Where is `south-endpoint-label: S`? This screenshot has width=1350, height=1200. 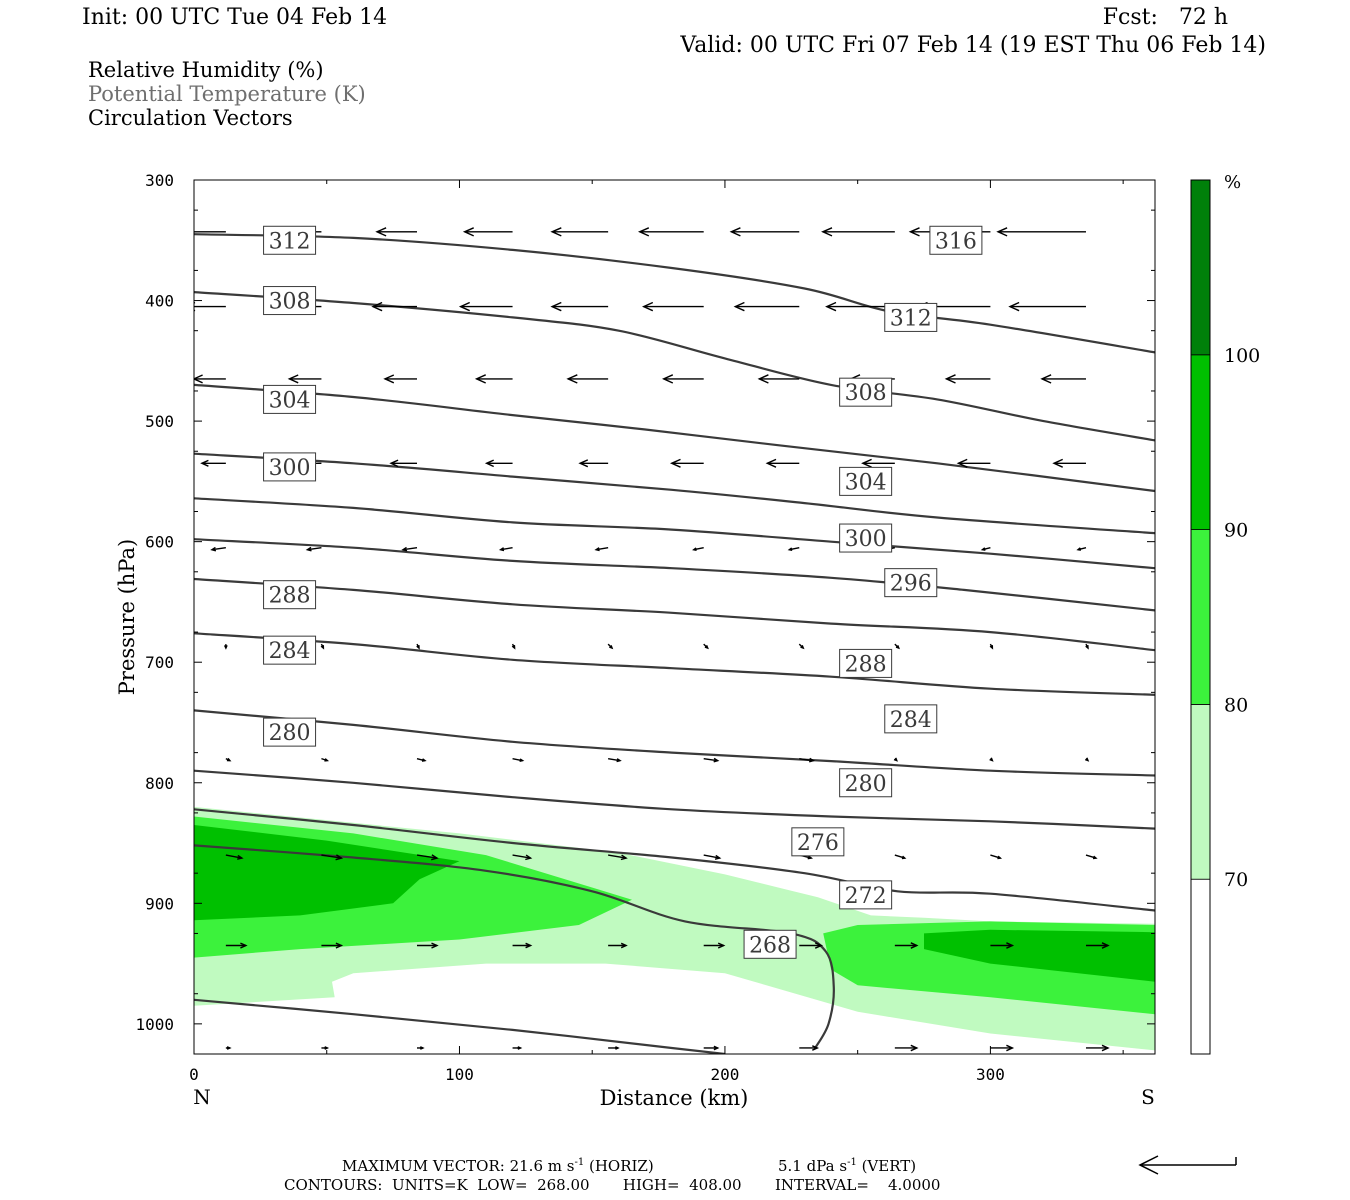
south-endpoint-label: S is located at coordinates (1148, 1097).